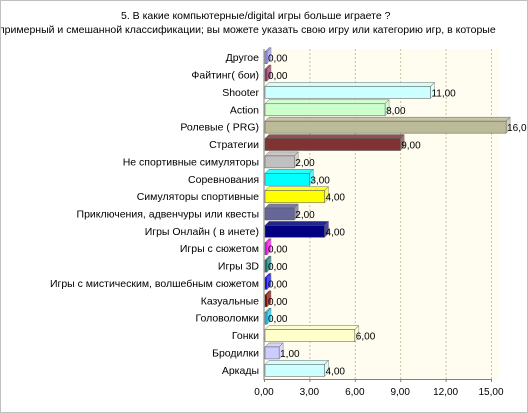 This screenshot has width=528, height=413. What do you see at coordinates (490, 392) in the screenshot?
I see `x-tick-label: 15,00` at bounding box center [490, 392].